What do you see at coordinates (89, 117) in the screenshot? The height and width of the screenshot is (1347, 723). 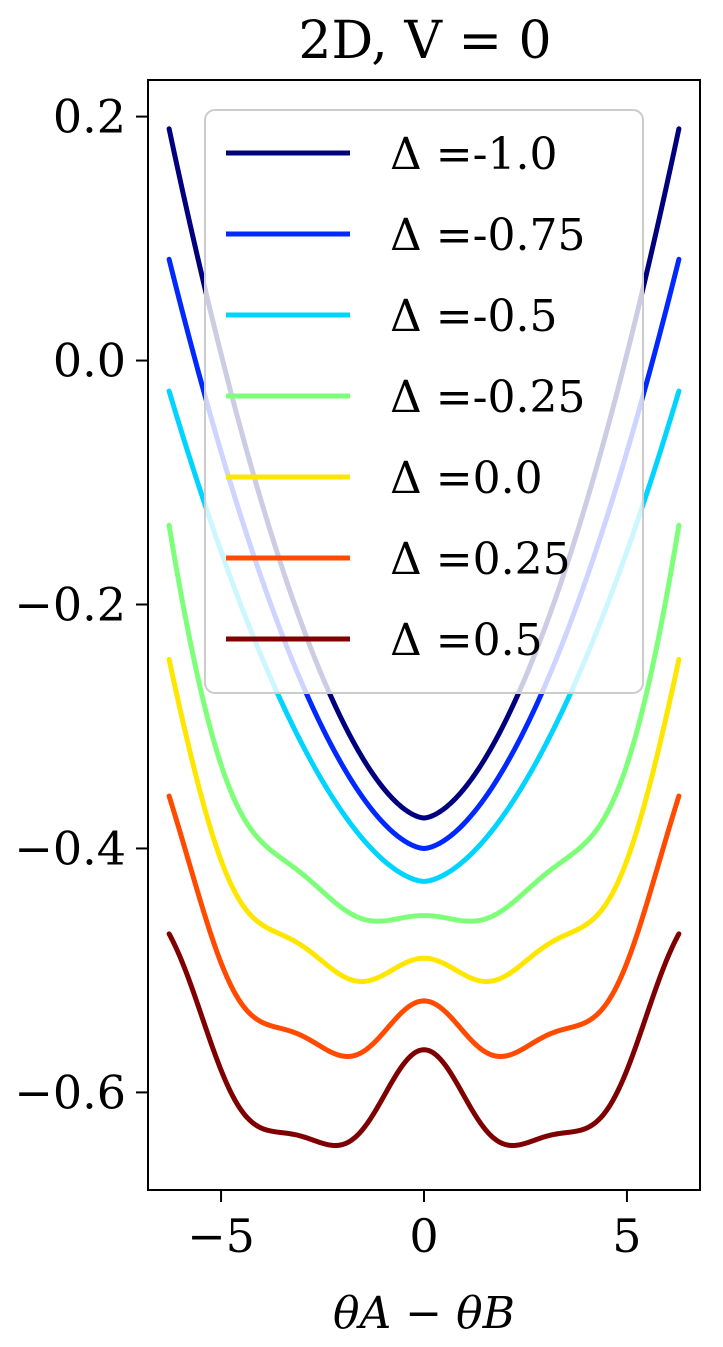 I see `y-tick-label: 0.2` at bounding box center [89, 117].